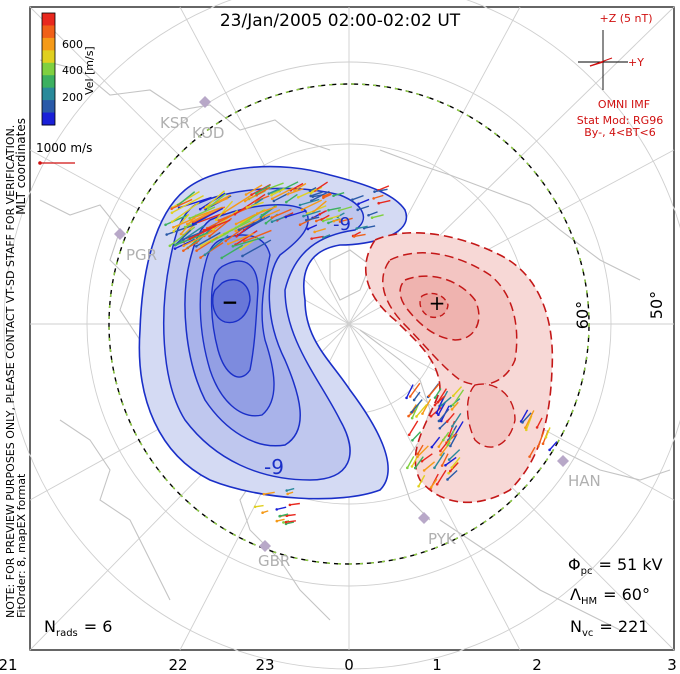 Image resolution: width=680 pixels, height=674 pixels. I want to click on mlt-axis: 21 22 23 0 1 2 3, so click(338, 665).